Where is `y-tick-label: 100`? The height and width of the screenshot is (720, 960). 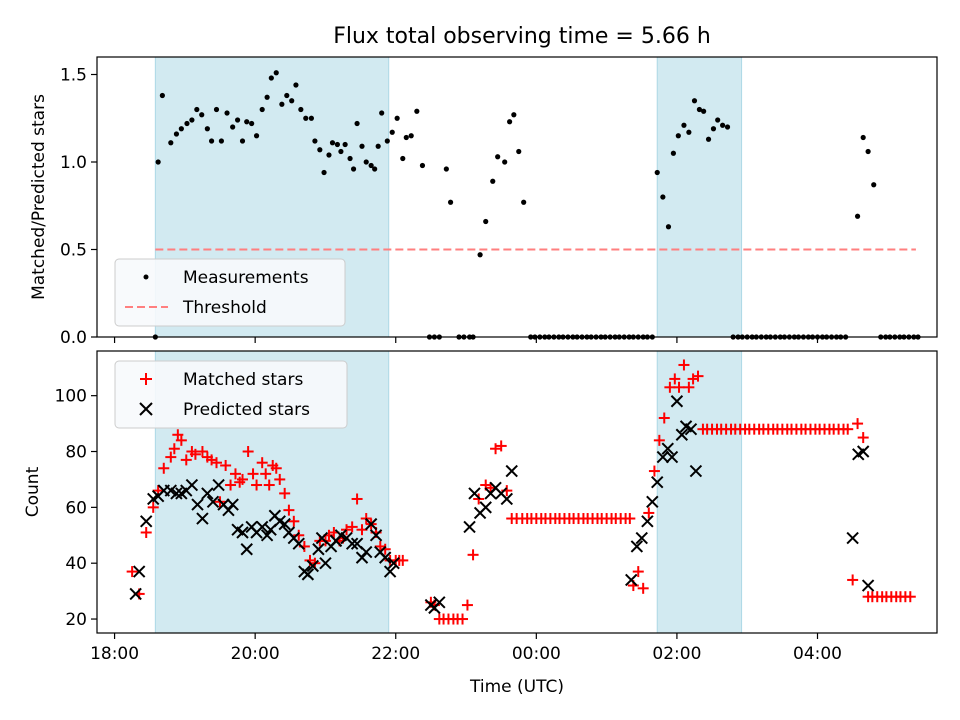 y-tick-label: 100 is located at coordinates (71, 397).